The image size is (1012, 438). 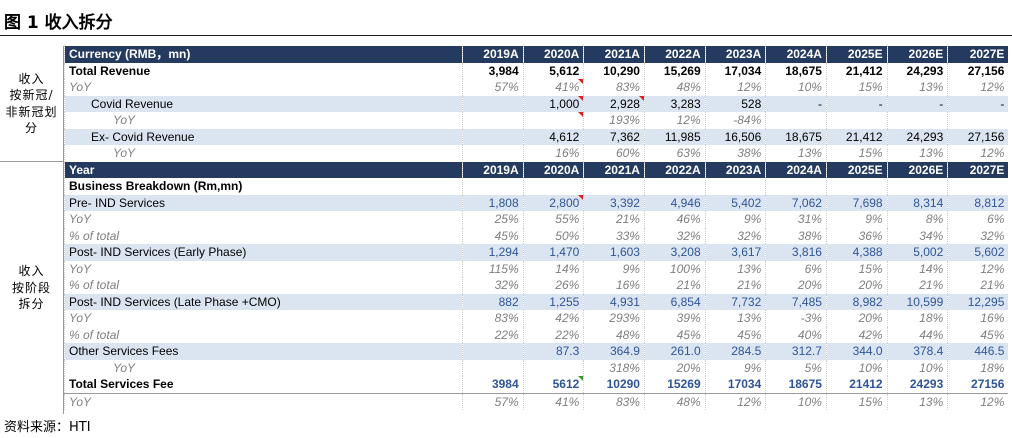 I want to click on table-cell: 50%, so click(x=553, y=235).